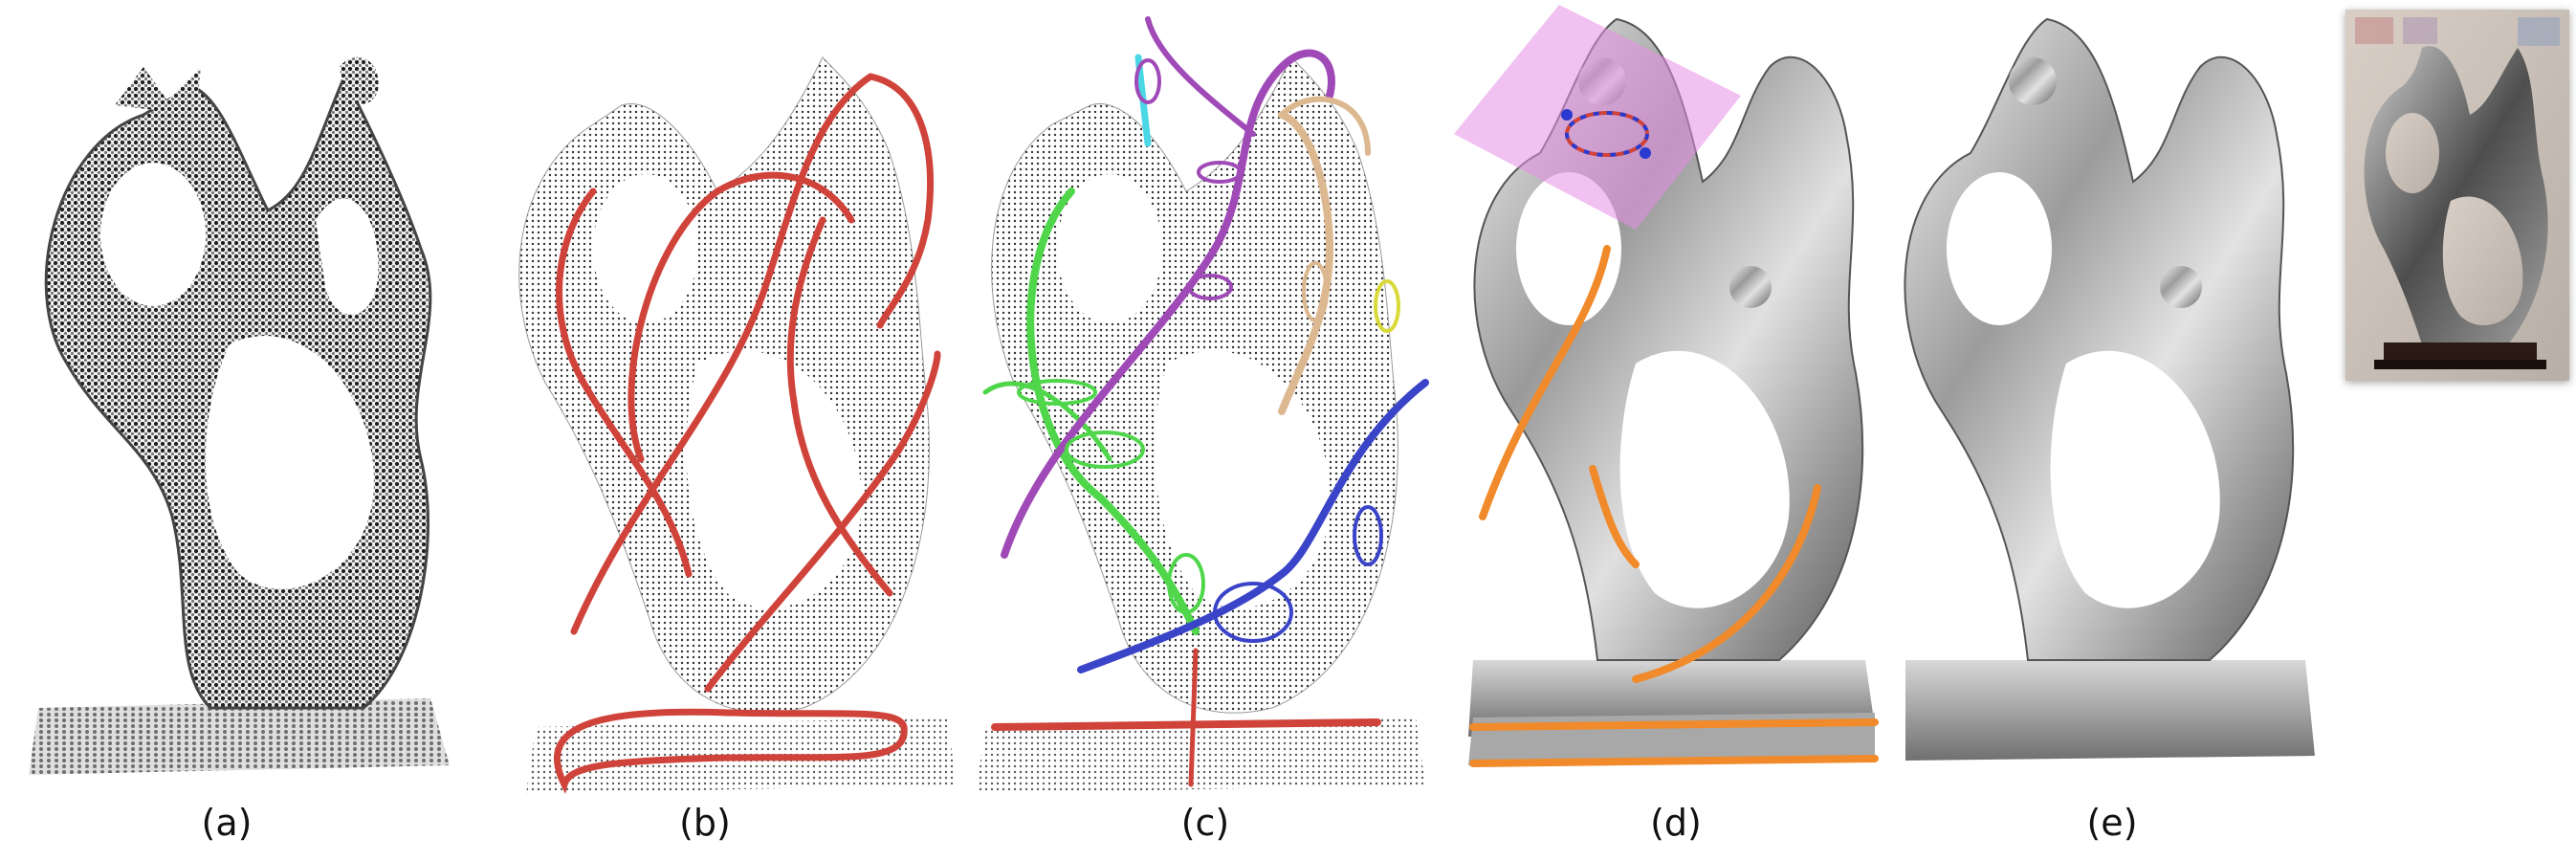 Image resolution: width=2576 pixels, height=861 pixels. What do you see at coordinates (1598, 118) in the screenshot?
I see `cutting-plane` at bounding box center [1598, 118].